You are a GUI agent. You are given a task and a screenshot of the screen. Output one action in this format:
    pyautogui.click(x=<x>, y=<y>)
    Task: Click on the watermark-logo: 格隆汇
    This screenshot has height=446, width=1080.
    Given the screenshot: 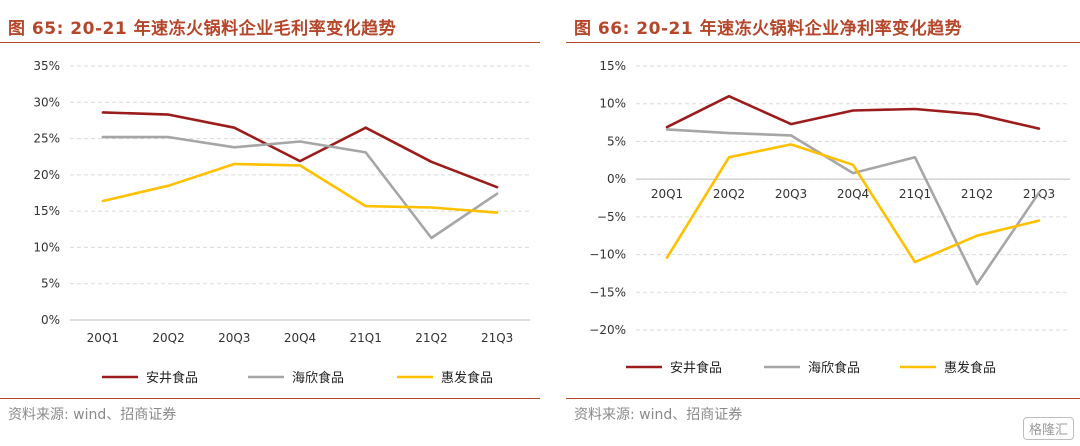 What is the action you would take?
    pyautogui.click(x=1048, y=428)
    